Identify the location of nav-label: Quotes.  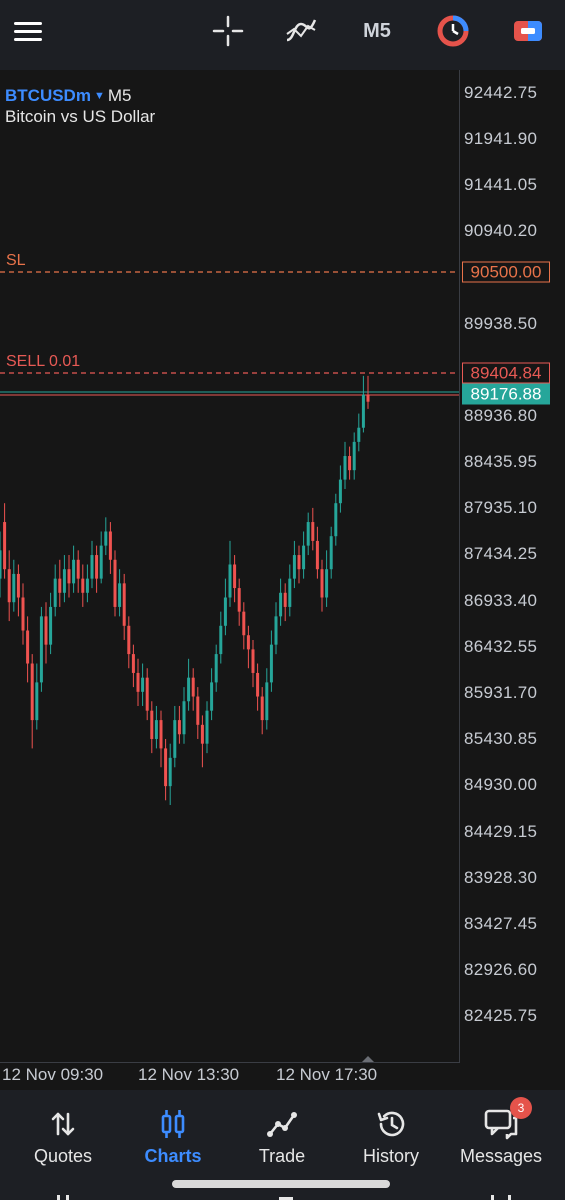
(63, 1156).